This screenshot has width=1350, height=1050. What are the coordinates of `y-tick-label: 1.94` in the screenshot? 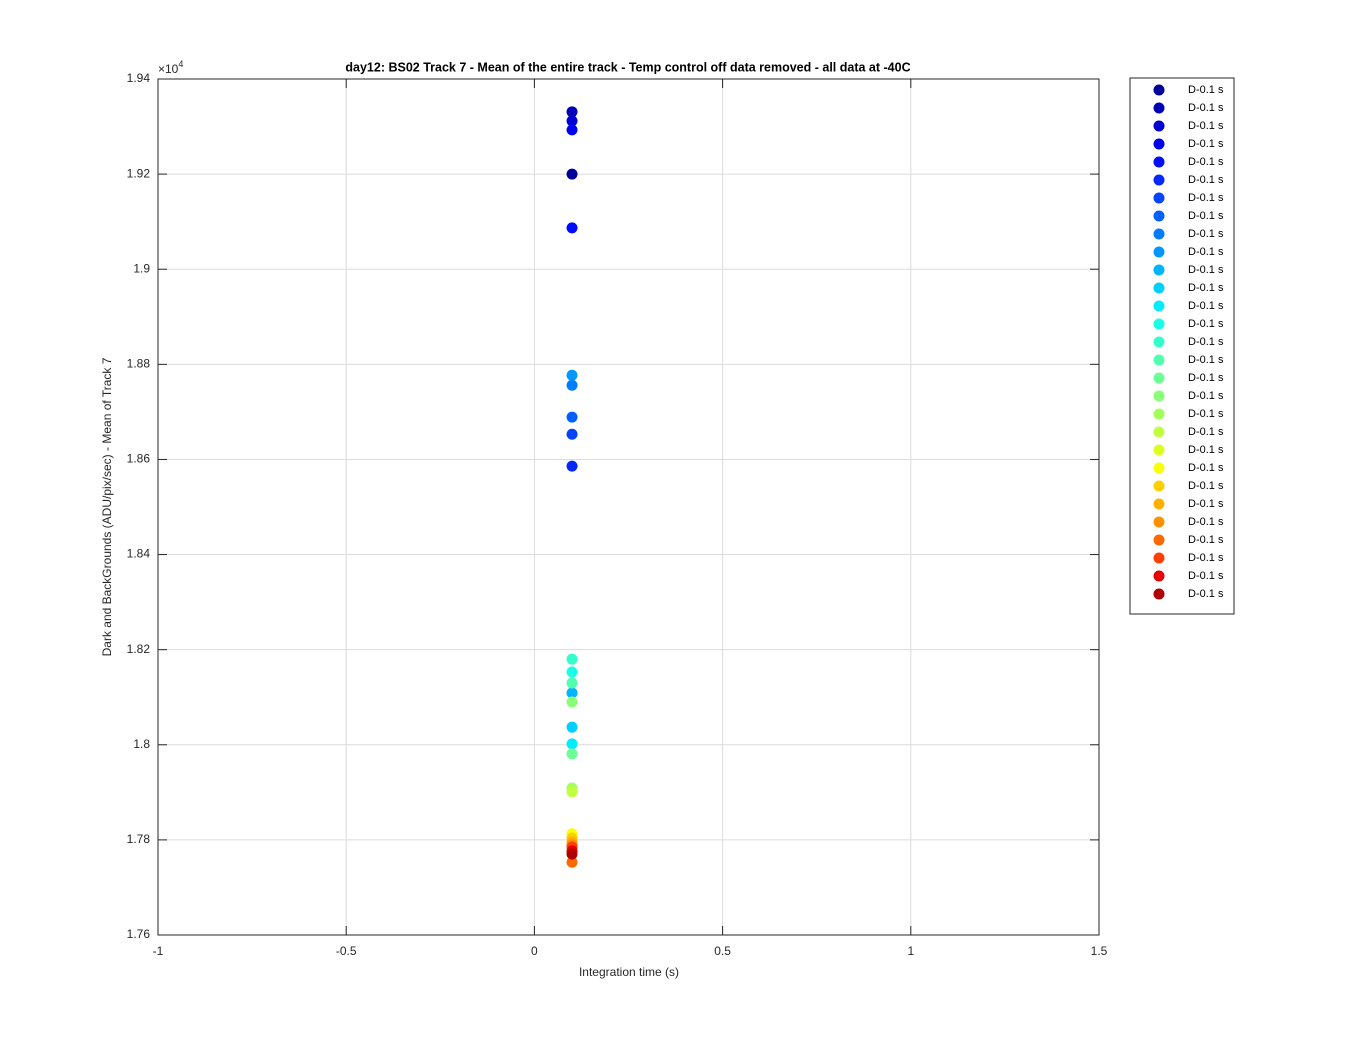 It's located at (139, 78).